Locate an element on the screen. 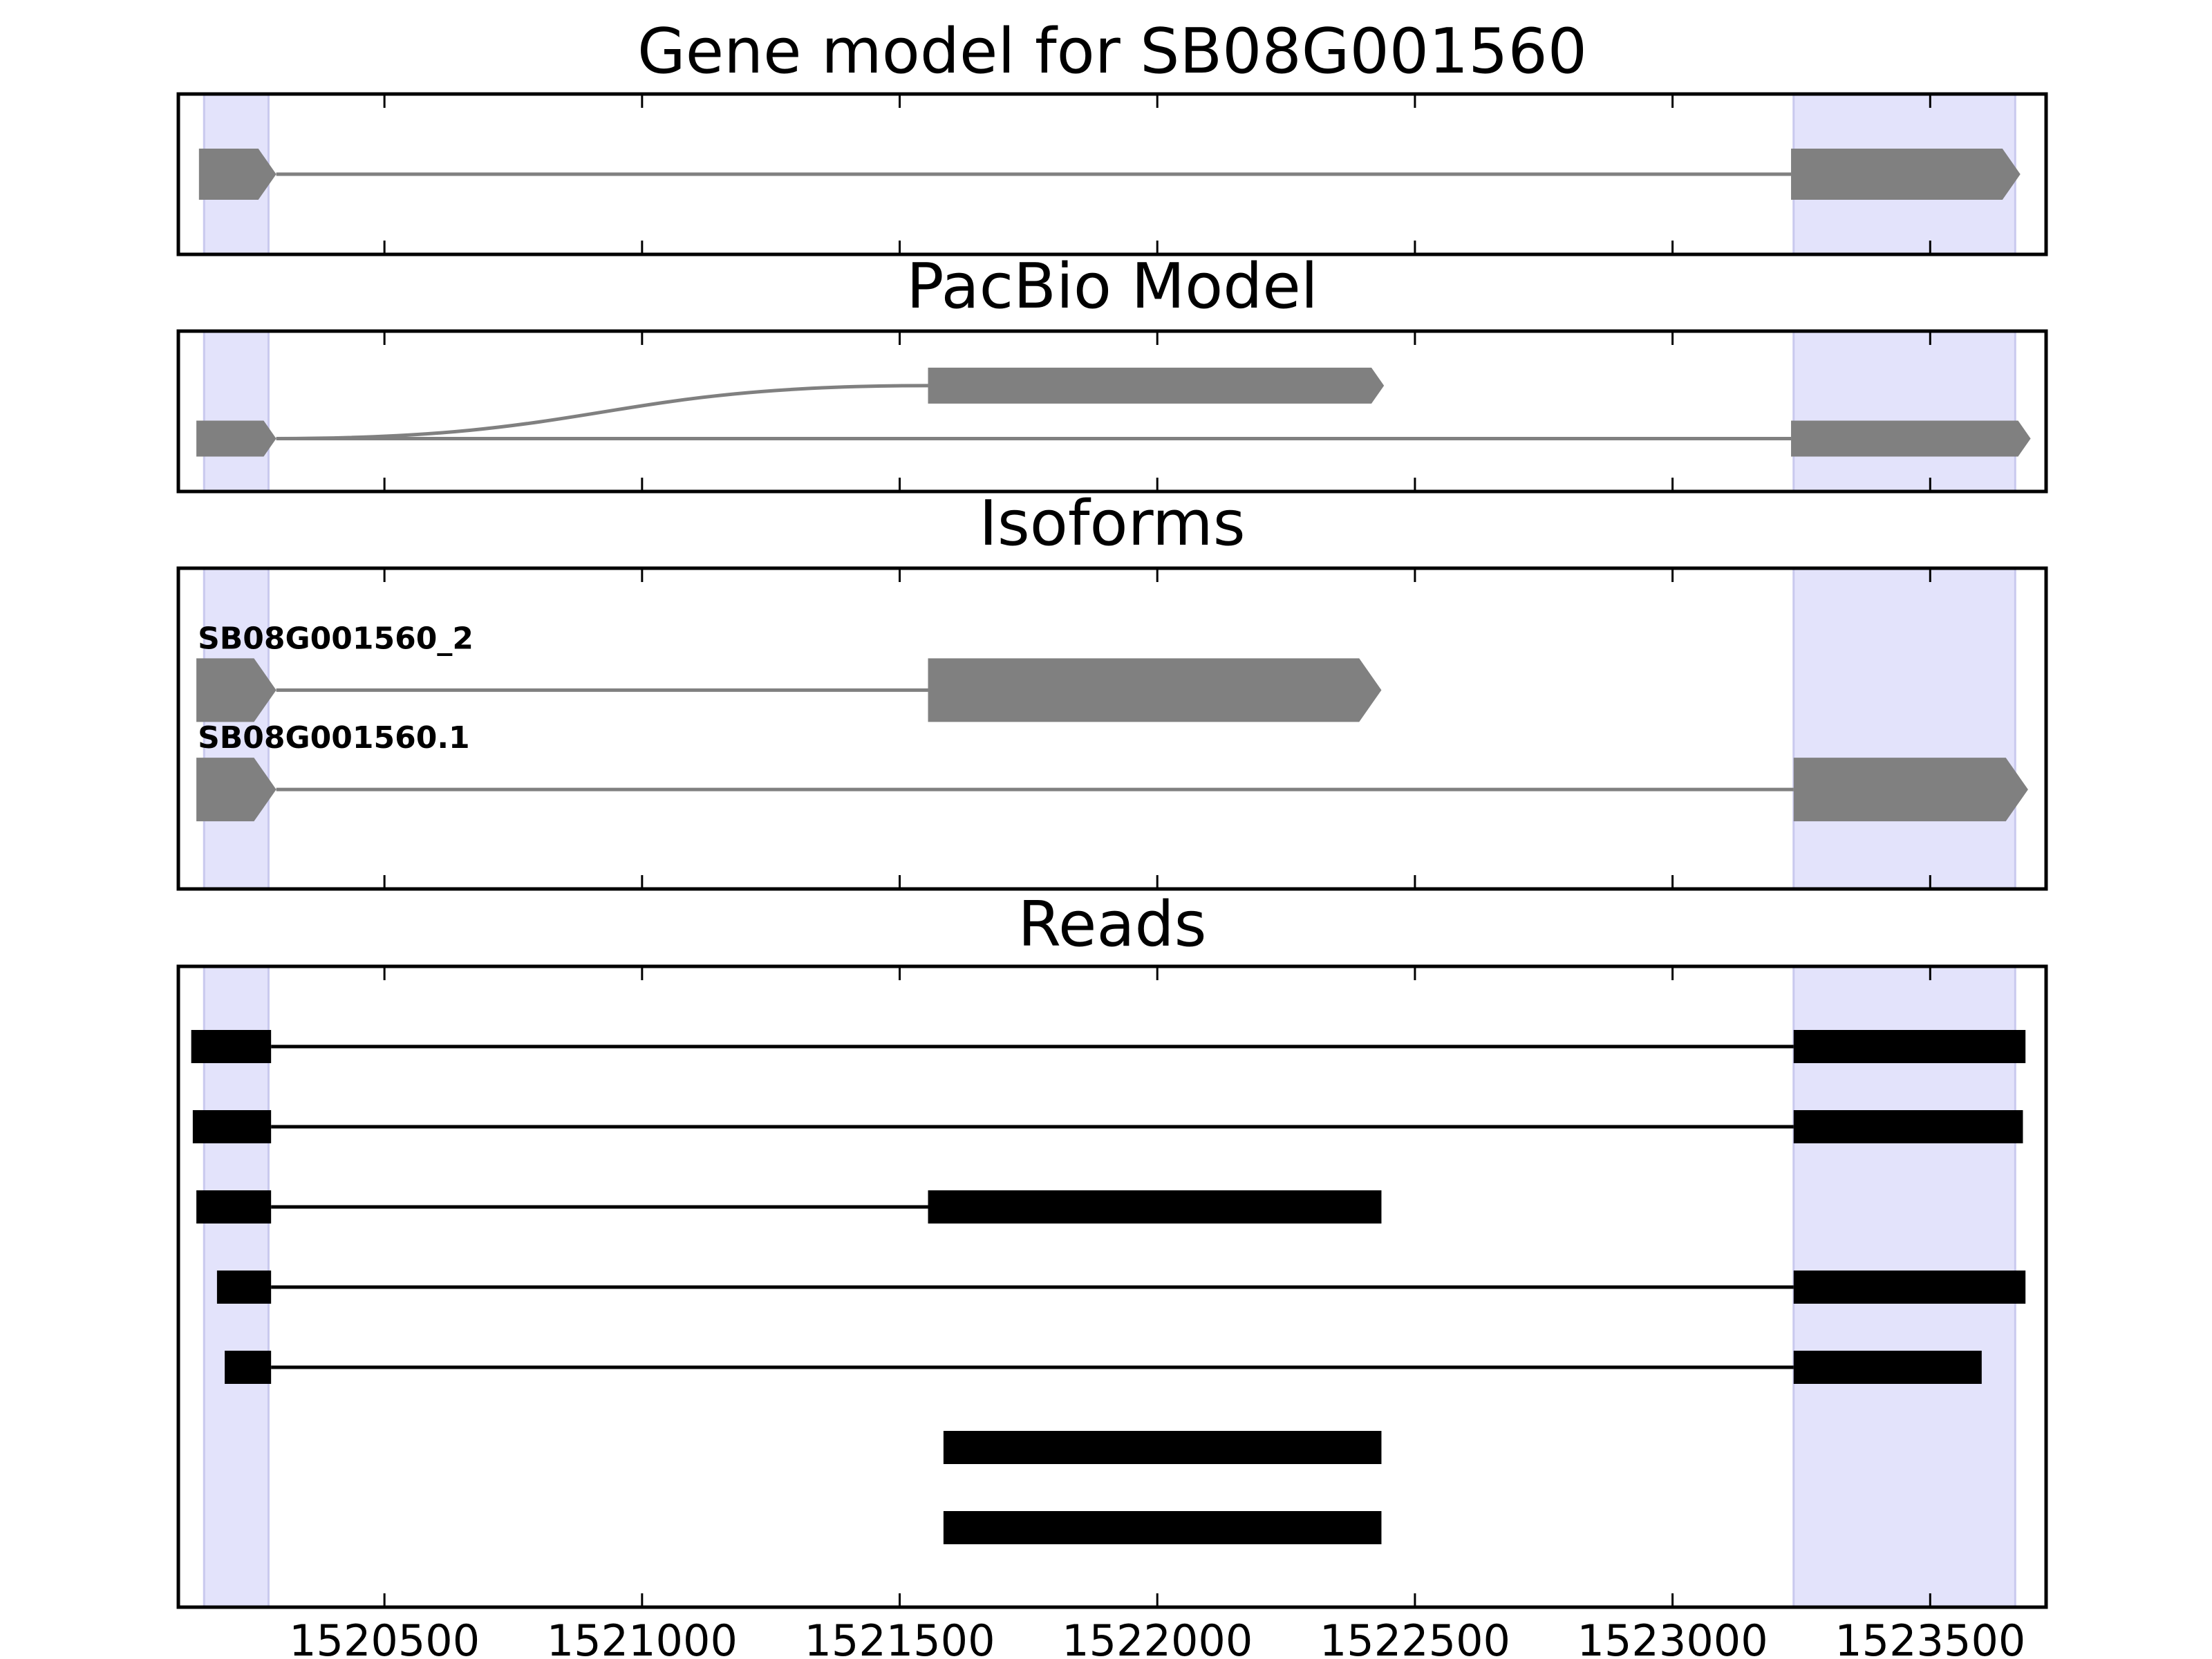 This screenshot has height=1659, width=2212. x-tick-label: 1522000 is located at coordinates (1157, 1637).